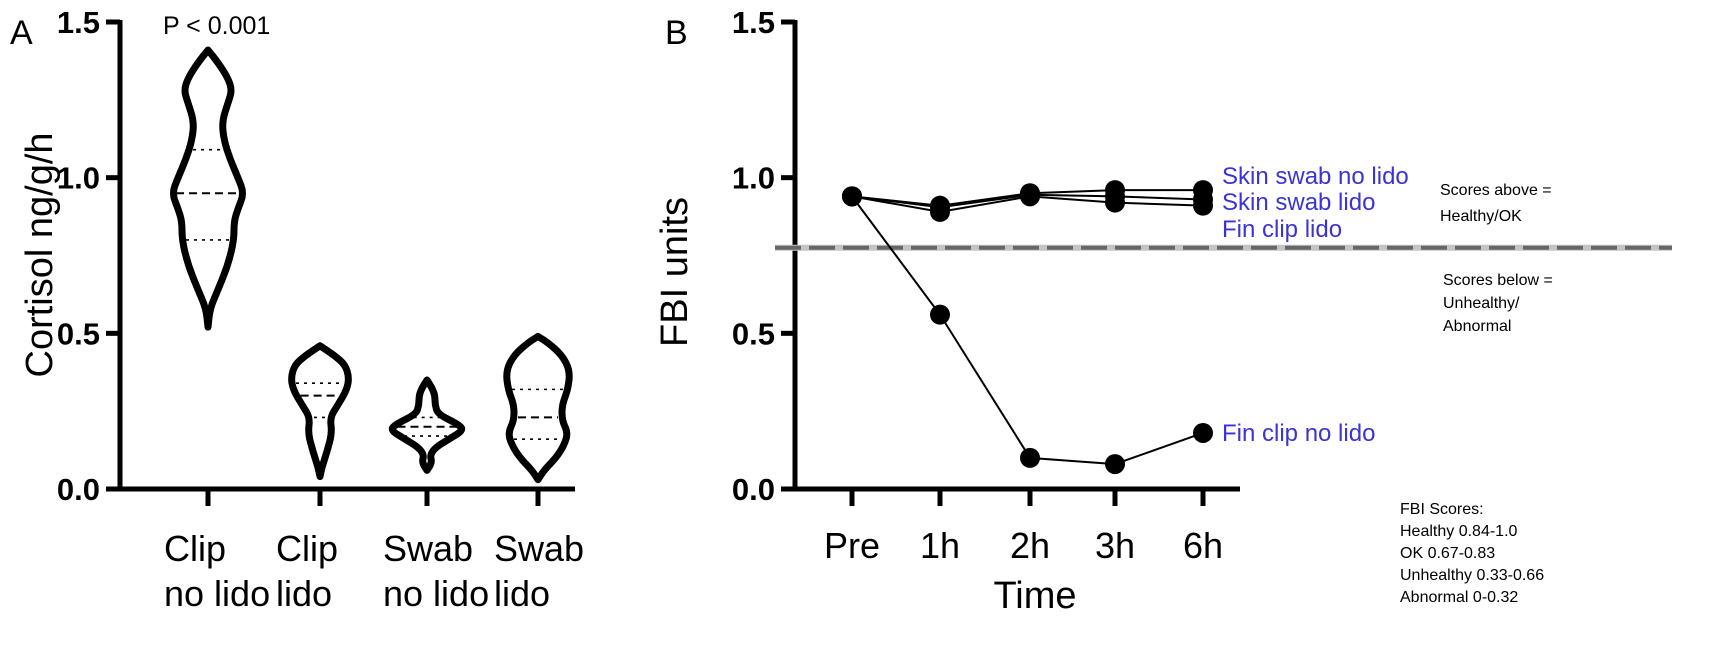 The width and height of the screenshot is (1713, 671). What do you see at coordinates (1481, 216) in the screenshot?
I see `note-above: Healthy/OK` at bounding box center [1481, 216].